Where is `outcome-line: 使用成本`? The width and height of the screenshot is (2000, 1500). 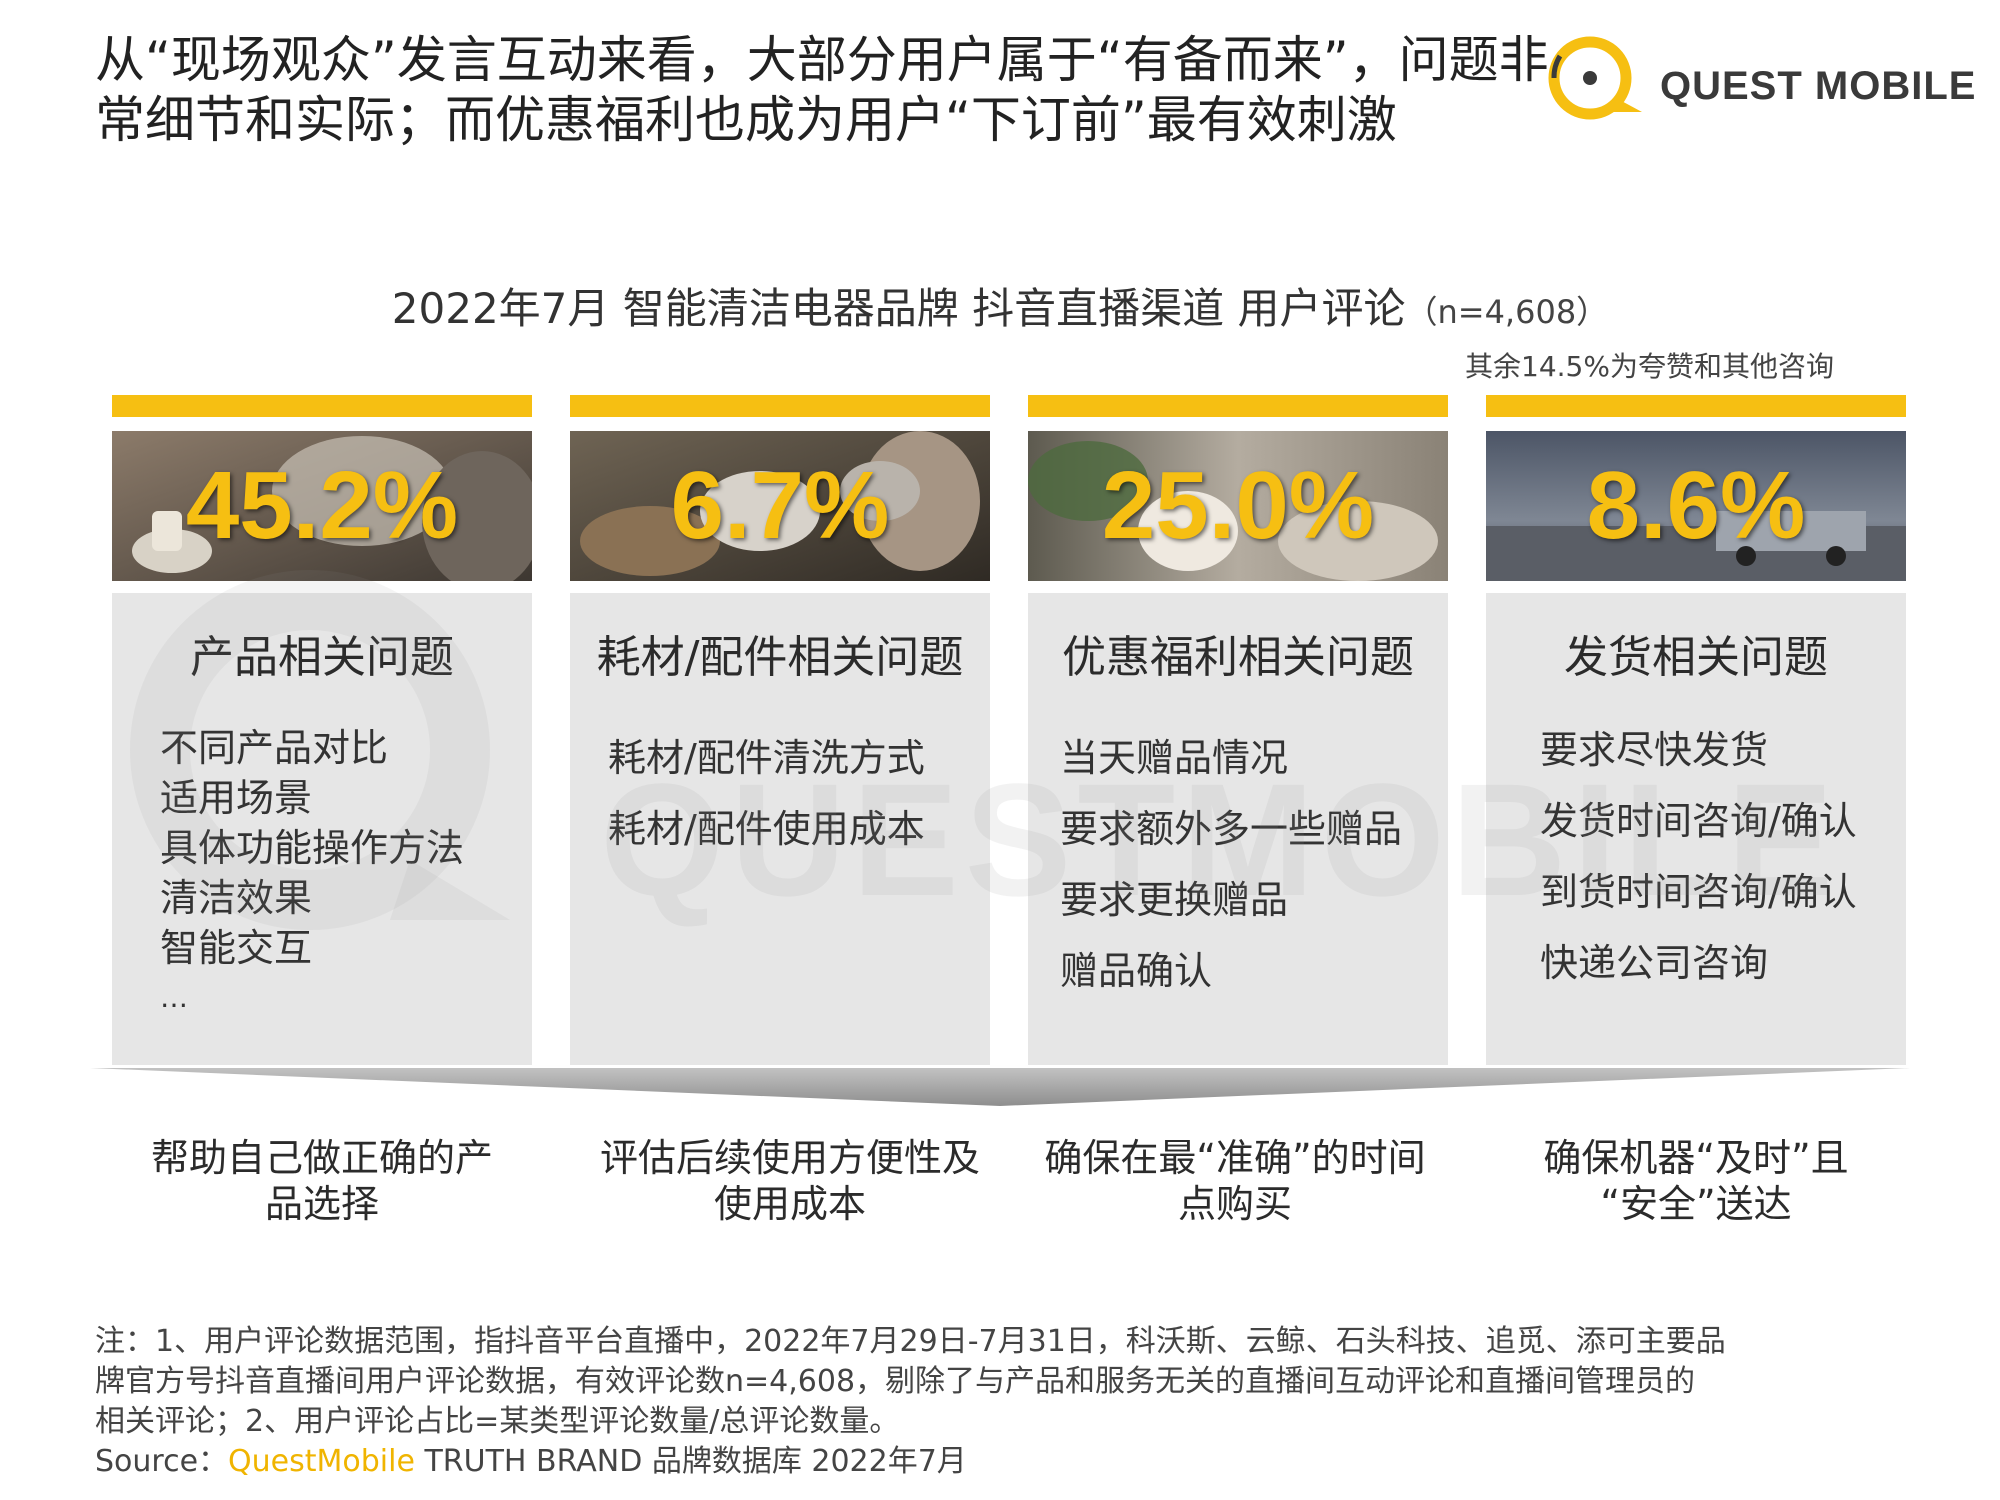
outcome-line: 使用成本 is located at coordinates (789, 1204).